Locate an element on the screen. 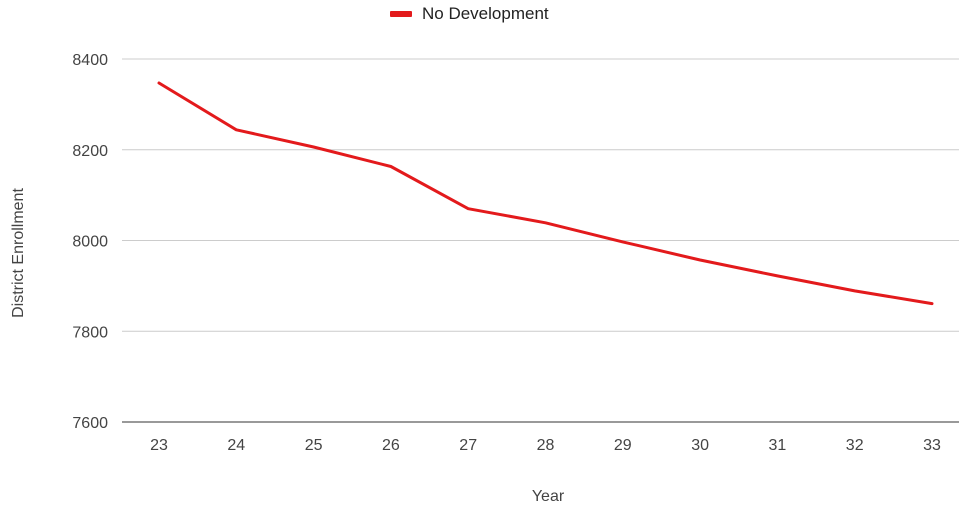 The height and width of the screenshot is (513, 959). y-tick-label: 8000 is located at coordinates (90, 242).